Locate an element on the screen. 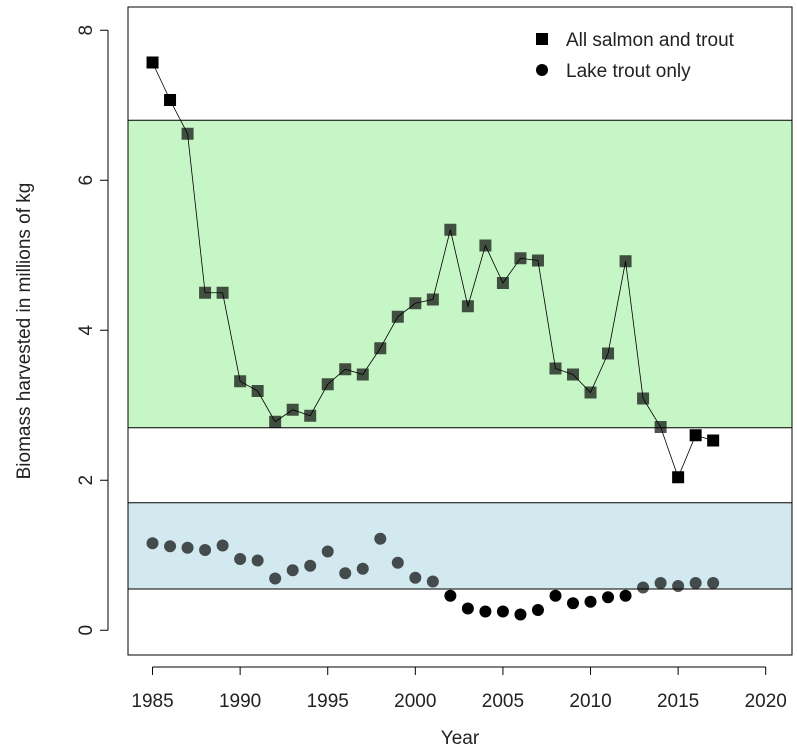 This screenshot has width=797, height=756. y-tick-label: 2 is located at coordinates (86, 480).